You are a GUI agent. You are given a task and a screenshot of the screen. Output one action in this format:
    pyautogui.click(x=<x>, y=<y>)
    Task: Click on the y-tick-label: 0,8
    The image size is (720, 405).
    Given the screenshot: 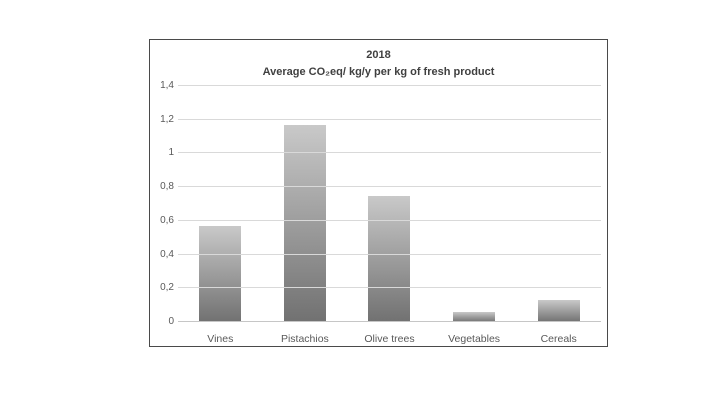 What is the action you would take?
    pyautogui.click(x=167, y=187)
    